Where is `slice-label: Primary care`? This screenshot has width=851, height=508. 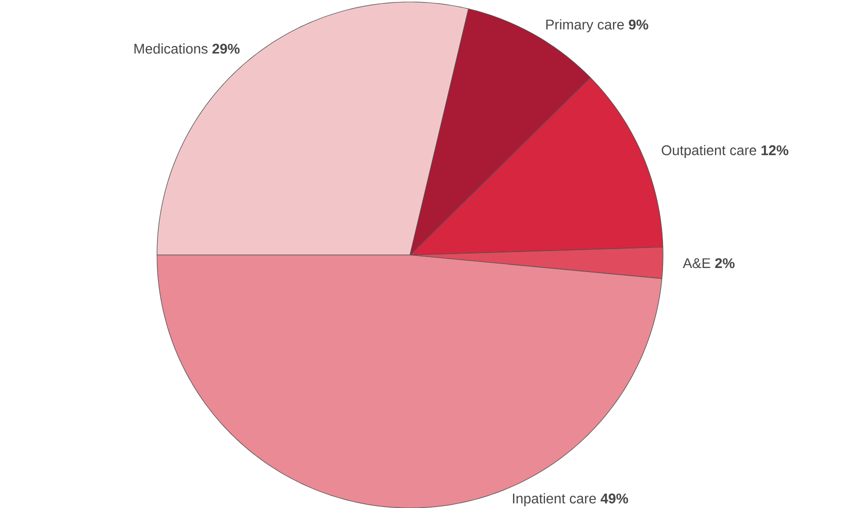
slice-label: Primary care is located at coordinates (585, 25).